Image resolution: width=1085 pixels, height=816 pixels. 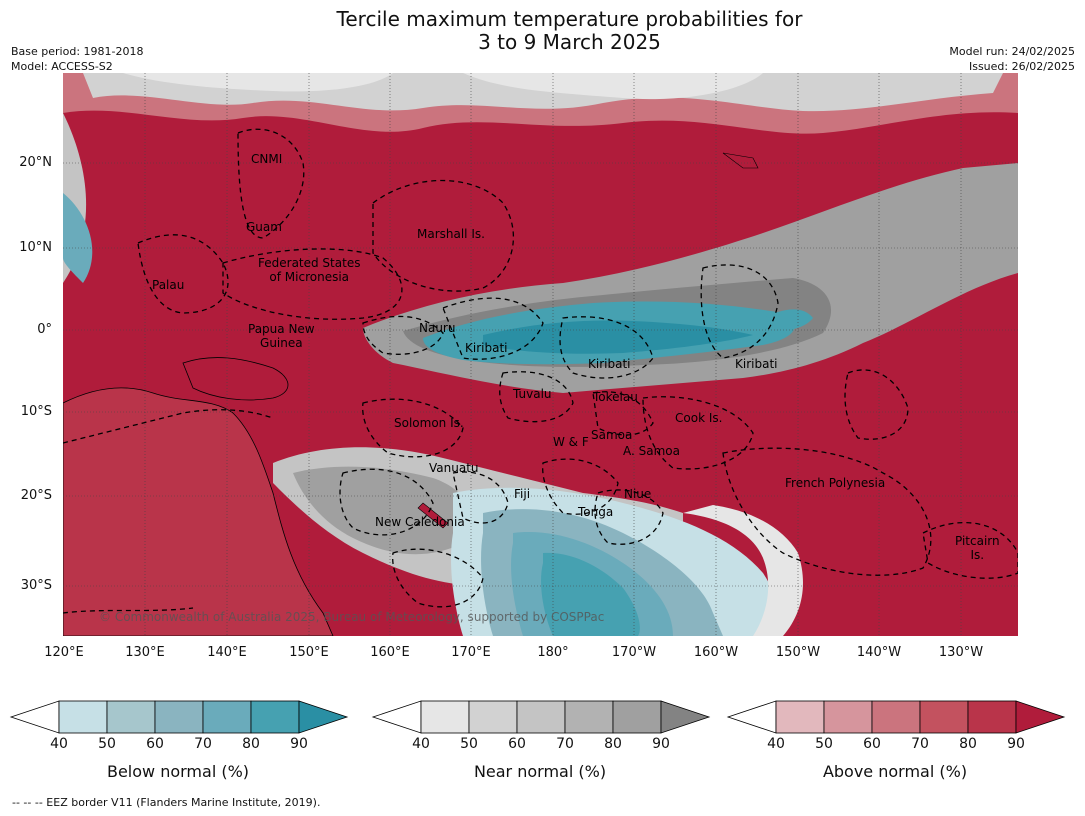 What do you see at coordinates (77, 51) in the screenshot?
I see `base-period: Base period: 1981-2018` at bounding box center [77, 51].